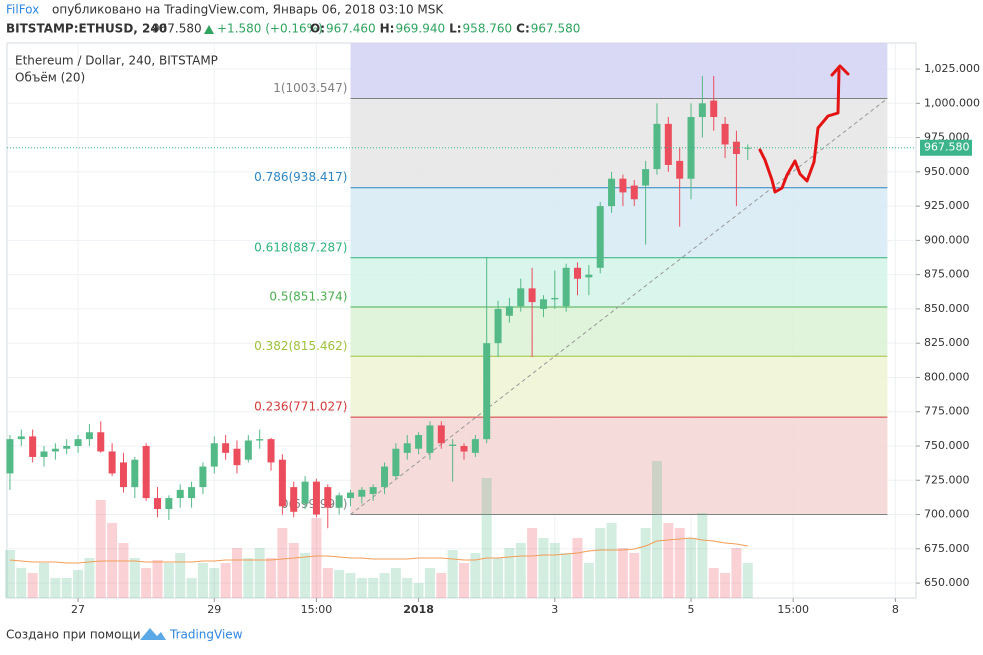 Image resolution: width=983 pixels, height=655 pixels. Describe the element at coordinates (947, 171) in the screenshot. I see `y-tick-label: 950.000` at that location.